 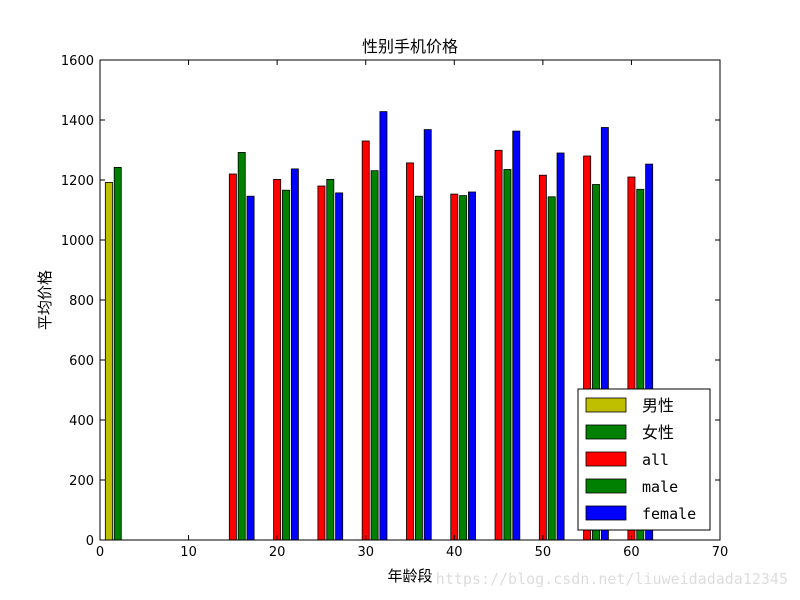 I want to click on x-tick-label: 20, so click(x=277, y=552).